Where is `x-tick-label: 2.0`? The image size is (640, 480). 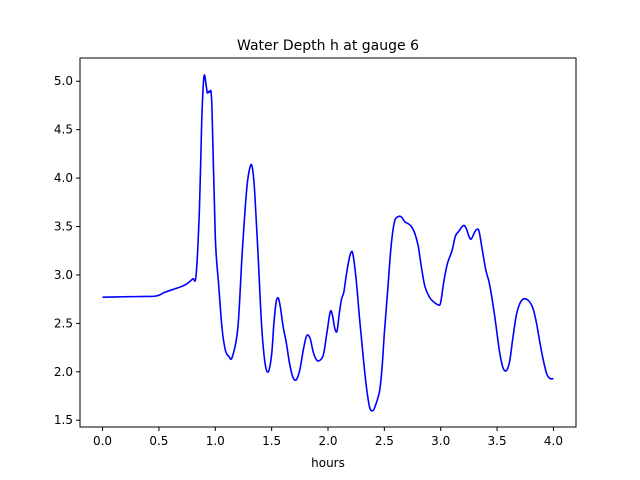
x-tick-label: 2.0 is located at coordinates (327, 441).